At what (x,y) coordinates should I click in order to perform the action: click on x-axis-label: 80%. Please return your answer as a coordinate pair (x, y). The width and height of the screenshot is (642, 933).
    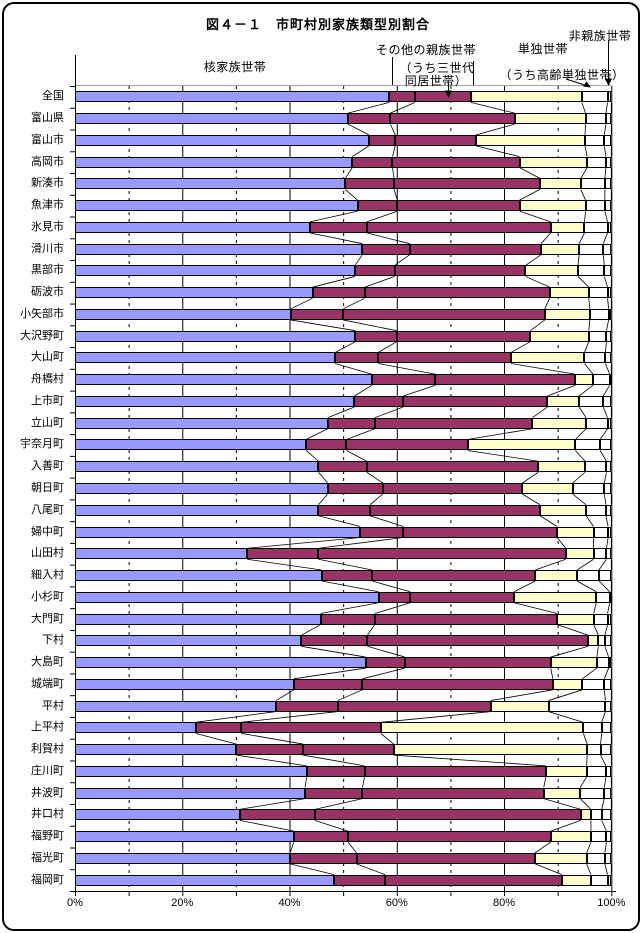
    Looking at the image, I should click on (504, 903).